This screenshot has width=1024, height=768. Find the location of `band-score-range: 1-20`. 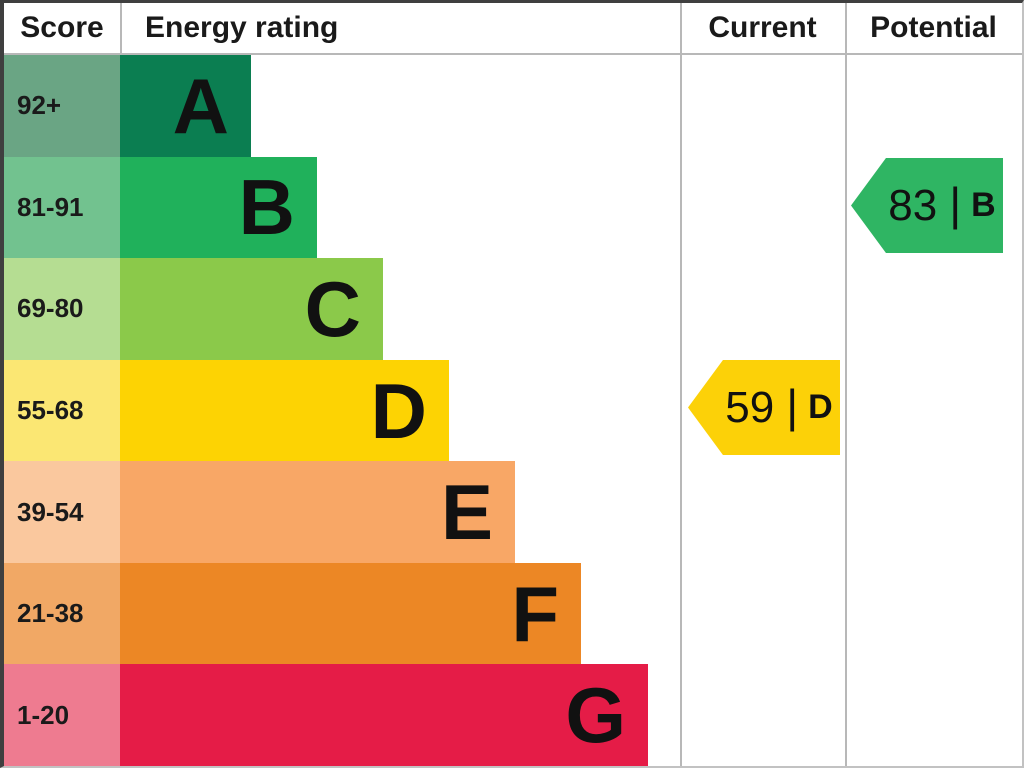

band-score-range: 1-20 is located at coordinates (62, 715).